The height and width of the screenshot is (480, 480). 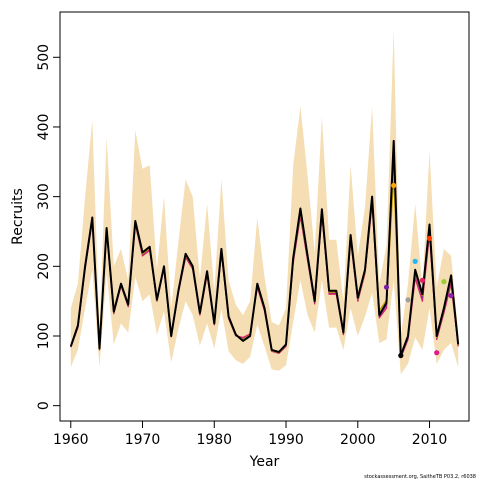 I want to click on marker-2013, so click(x=451, y=296).